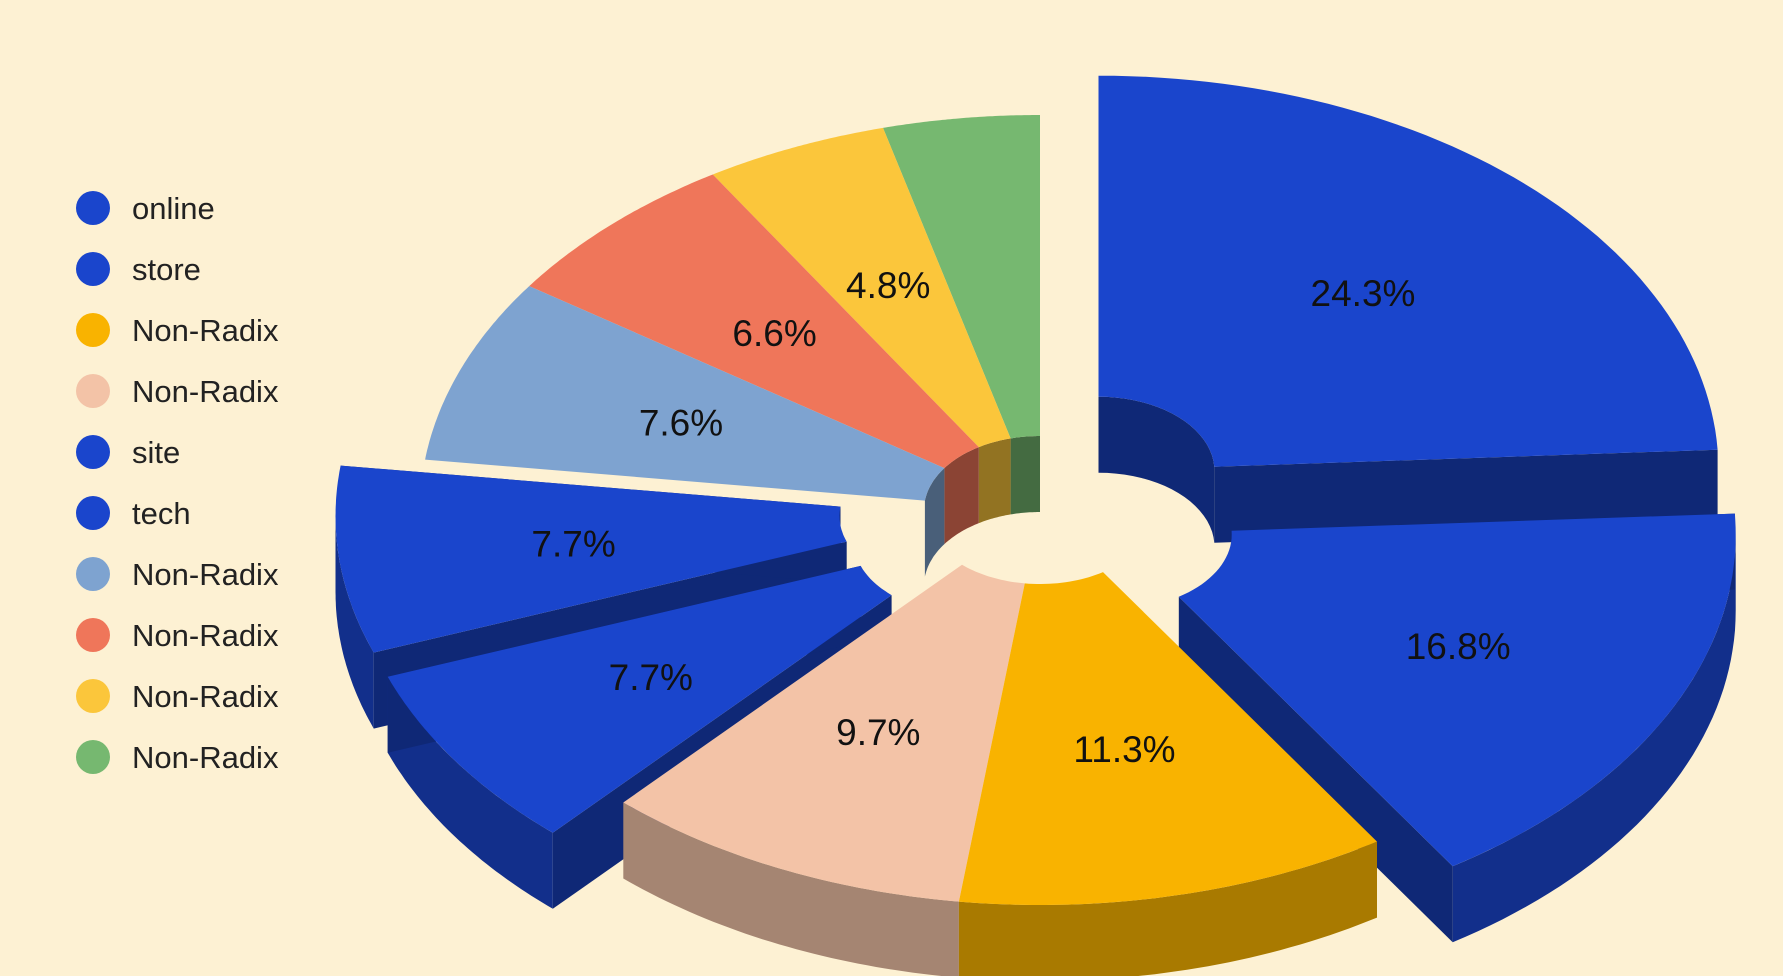 The width and height of the screenshot is (1783, 976). Describe the element at coordinates (1315, 769) in the screenshot. I see `slice-cut-face` at that location.